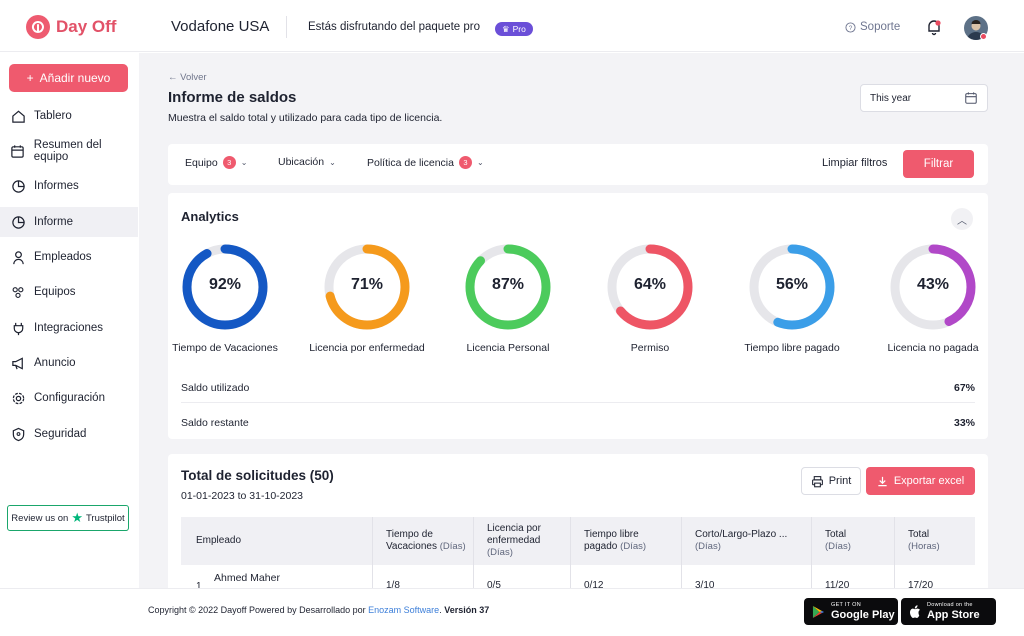 The width and height of the screenshot is (1024, 636). What do you see at coordinates (410, 162) in the screenshot?
I see `filter-label: Política de licencia` at bounding box center [410, 162].